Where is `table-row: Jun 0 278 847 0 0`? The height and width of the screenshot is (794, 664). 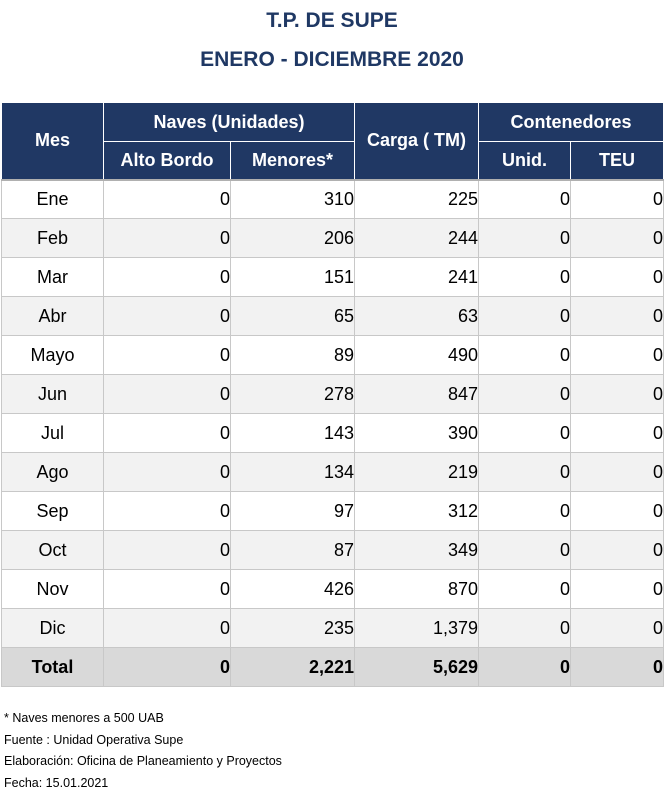 table-row: Jun 0 278 847 0 0 is located at coordinates (332, 394).